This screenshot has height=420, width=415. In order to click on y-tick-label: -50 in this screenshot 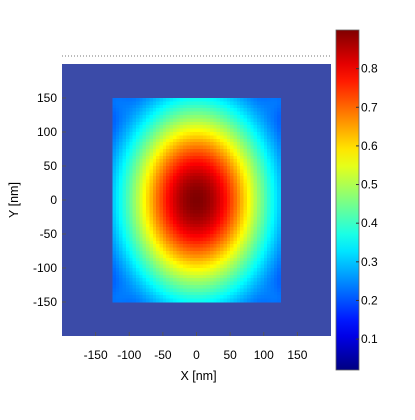, I will do `click(49, 234)`.